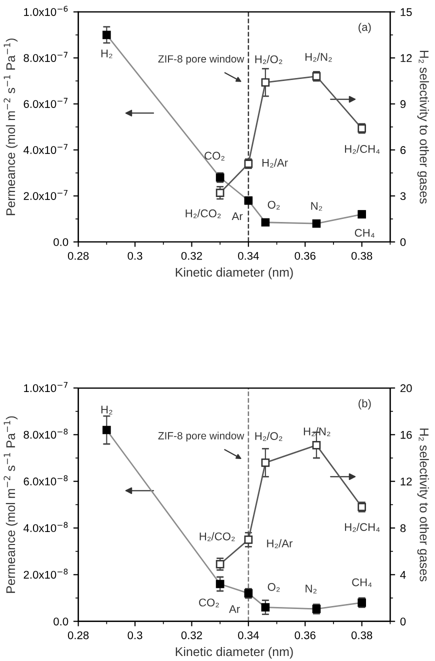 The image size is (435, 661). I want to click on y2-tick-label: 6, so click(403, 150).